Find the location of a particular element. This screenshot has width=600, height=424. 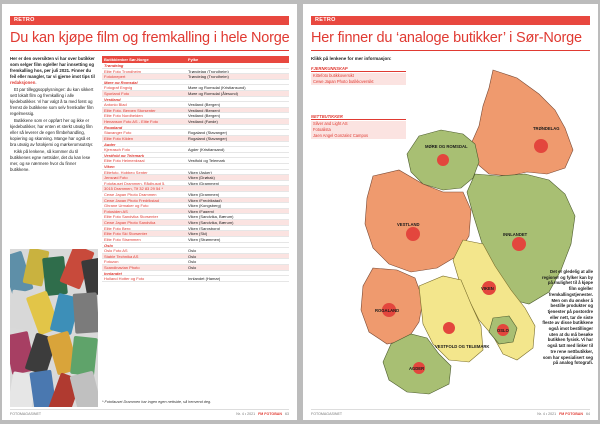

region-label: VESTLAND is located at coordinates (408, 224).